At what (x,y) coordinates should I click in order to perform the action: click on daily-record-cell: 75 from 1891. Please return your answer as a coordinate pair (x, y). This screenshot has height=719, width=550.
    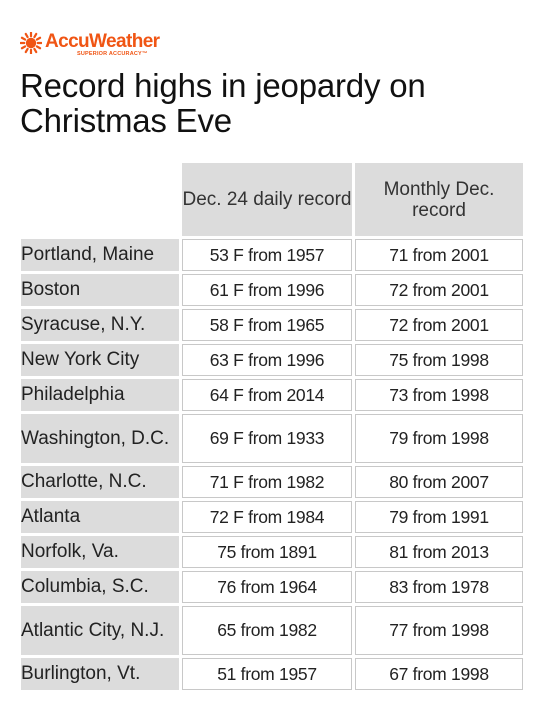
    Looking at the image, I should click on (267, 552).